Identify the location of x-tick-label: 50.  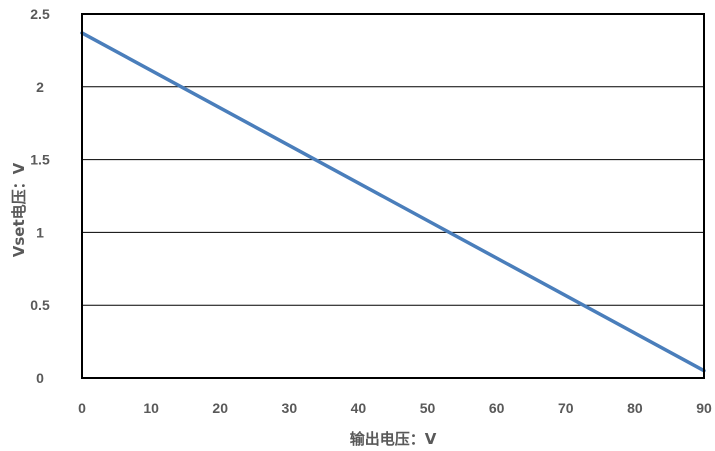
(428, 408).